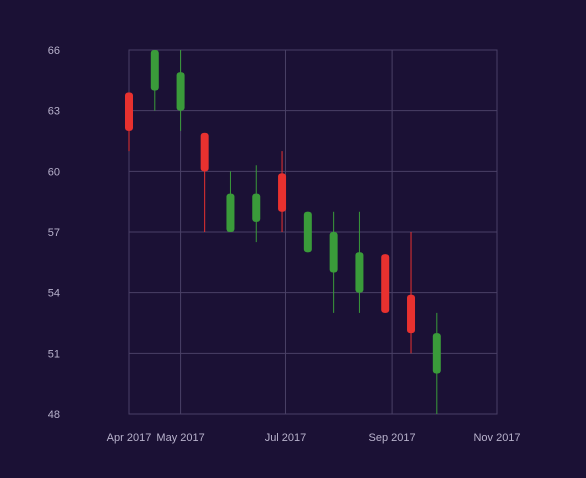 This screenshot has height=478, width=586. What do you see at coordinates (54, 294) in the screenshot?
I see `y-tick-label: 54` at bounding box center [54, 294].